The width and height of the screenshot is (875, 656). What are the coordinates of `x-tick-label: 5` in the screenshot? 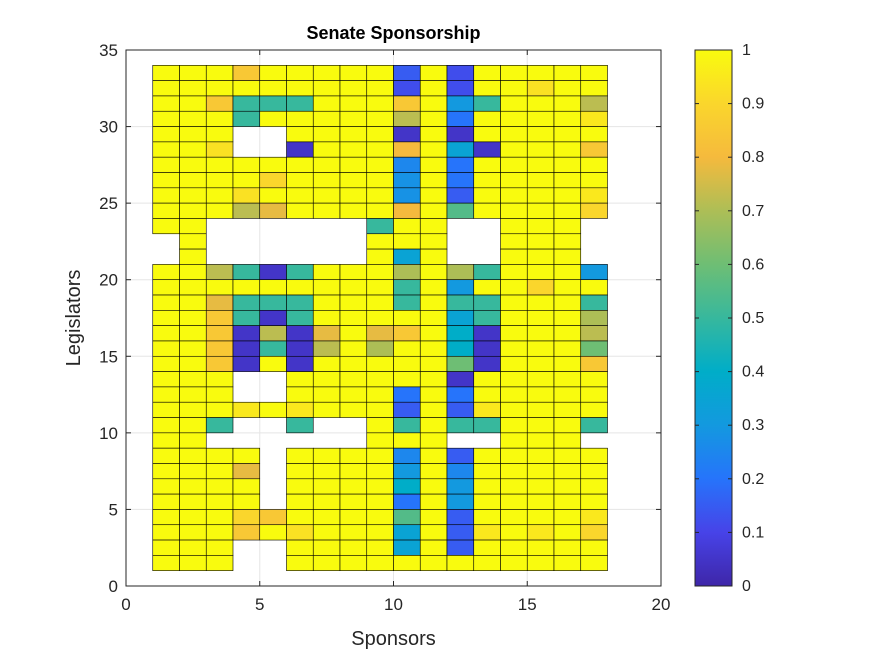 It's located at (259, 604).